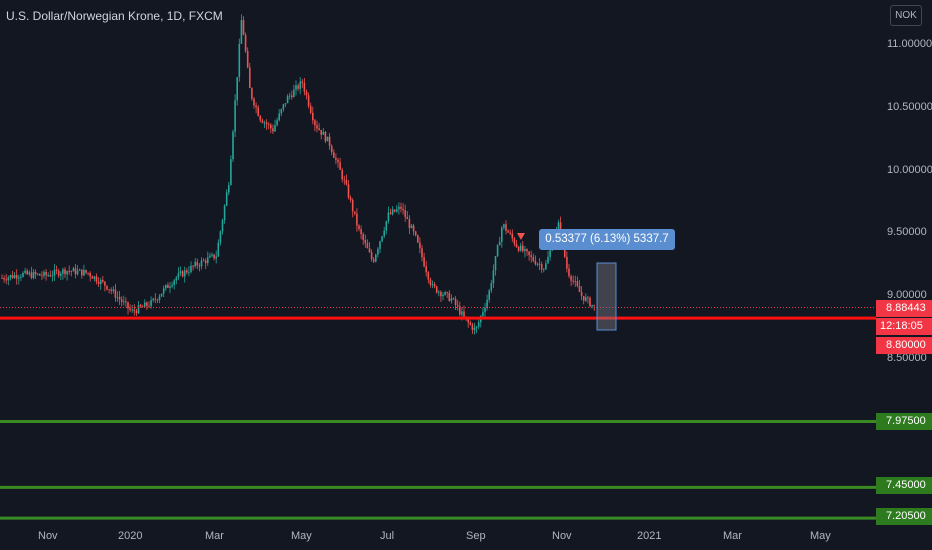  What do you see at coordinates (606, 296) in the screenshot?
I see `measure-range-box` at bounding box center [606, 296].